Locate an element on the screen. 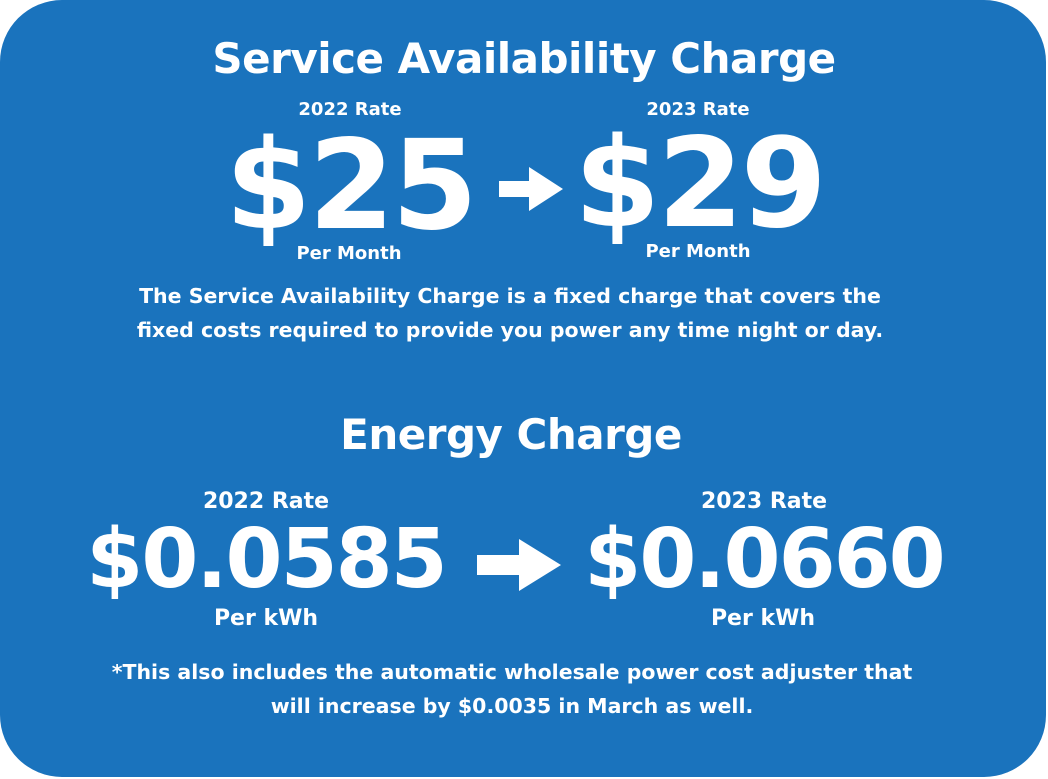  energy-old-rate-label: 2022 Rate is located at coordinates (266, 501).